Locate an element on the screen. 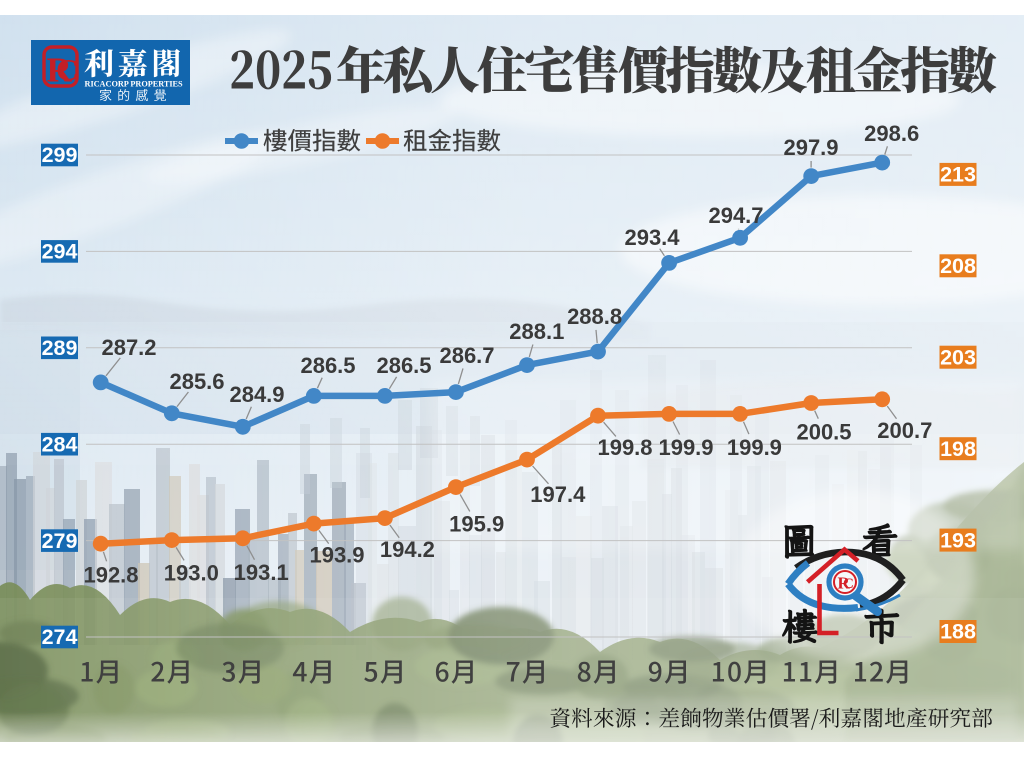 Image resolution: width=1024 pixels, height=764 pixels. svg-text: 298.6 is located at coordinates (891, 133).